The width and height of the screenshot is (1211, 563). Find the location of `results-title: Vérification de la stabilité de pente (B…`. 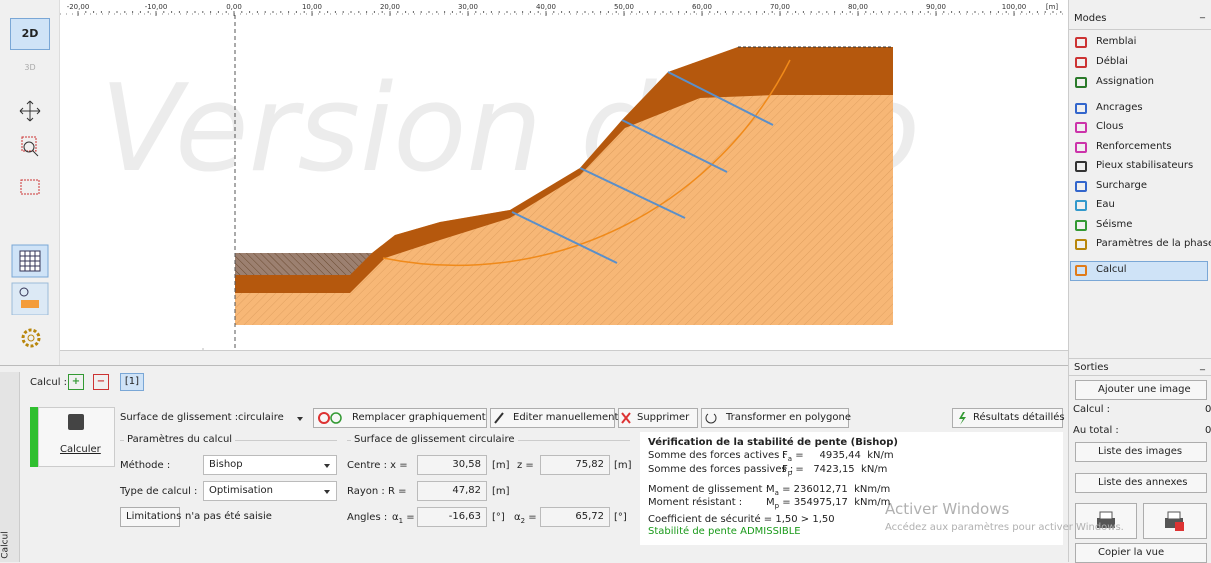

results-title: Vérification de la stabilité de pente (B… is located at coordinates (773, 442).